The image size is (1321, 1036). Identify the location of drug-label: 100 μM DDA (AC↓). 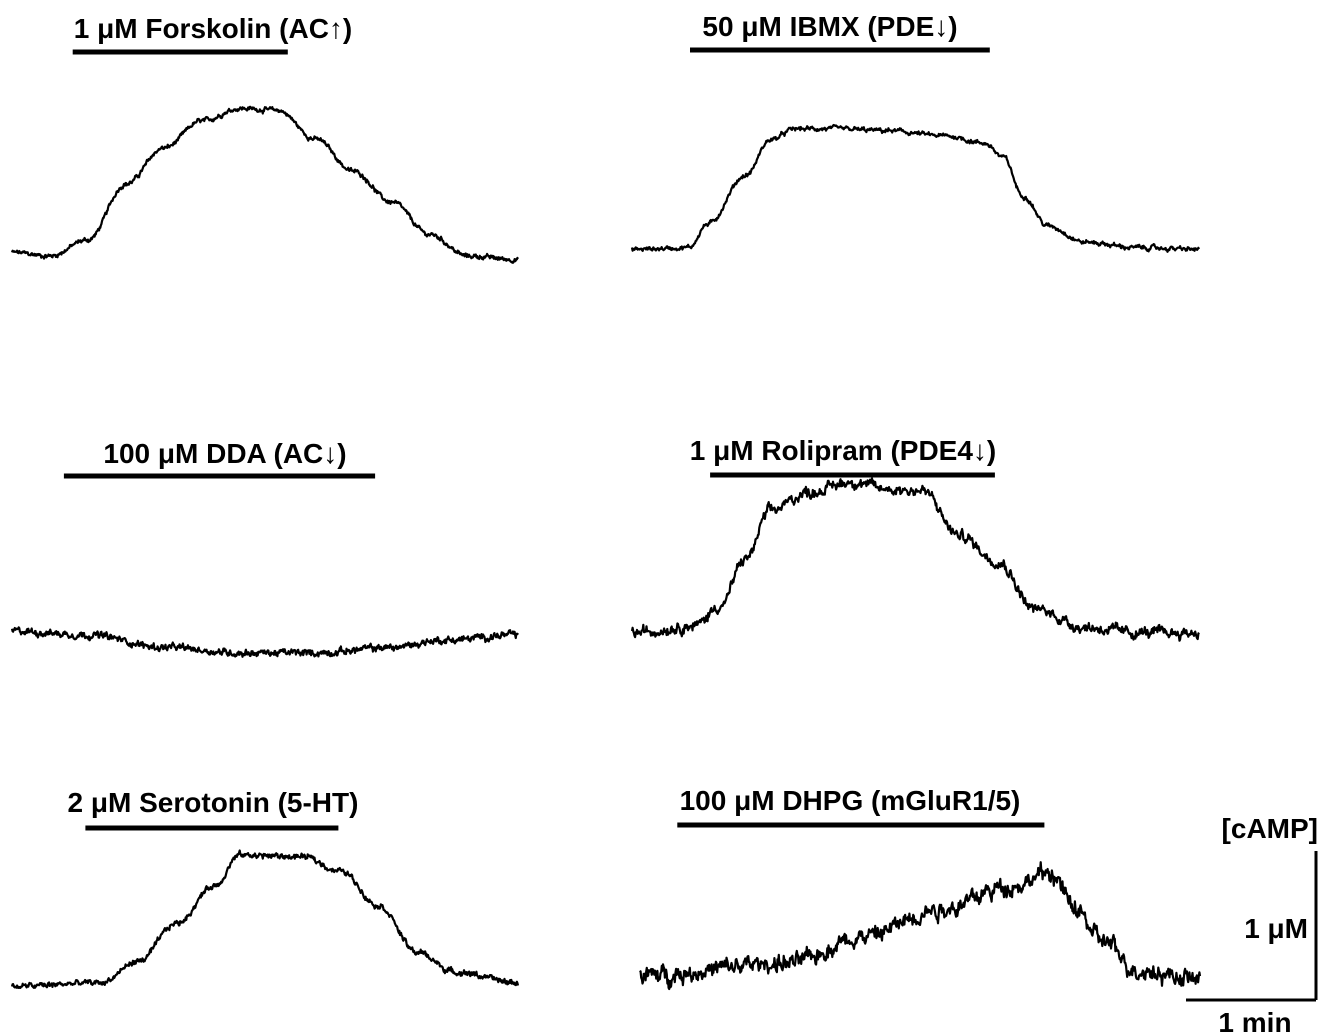
(224, 453).